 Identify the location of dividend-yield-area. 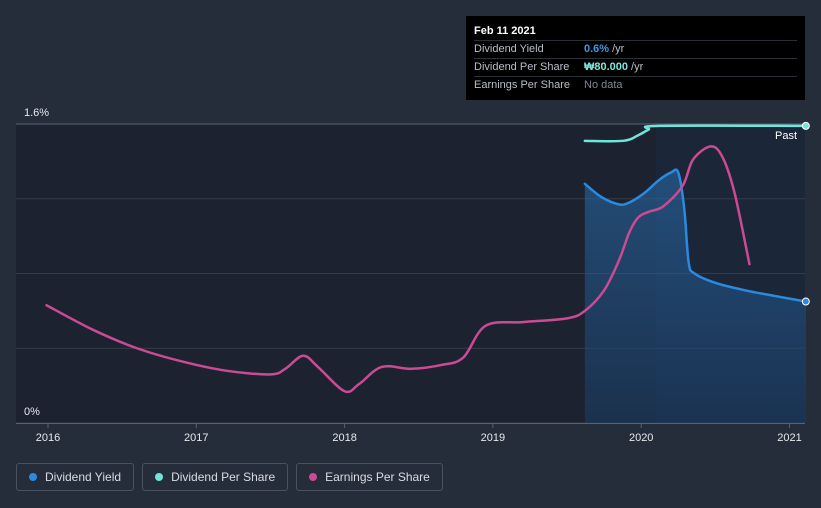
(695, 296).